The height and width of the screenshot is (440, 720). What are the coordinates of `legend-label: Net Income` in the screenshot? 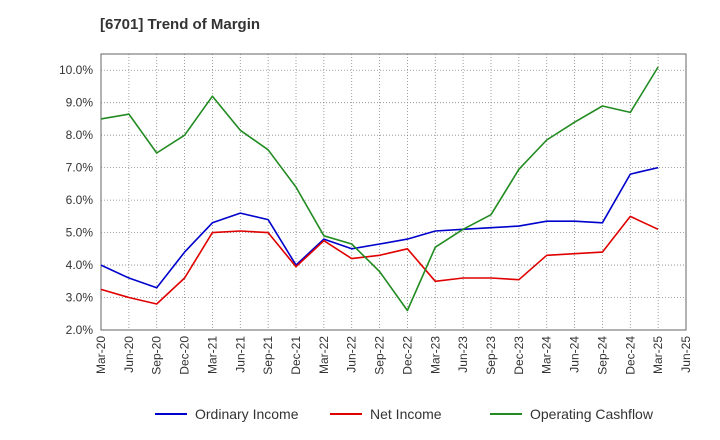 It's located at (406, 414).